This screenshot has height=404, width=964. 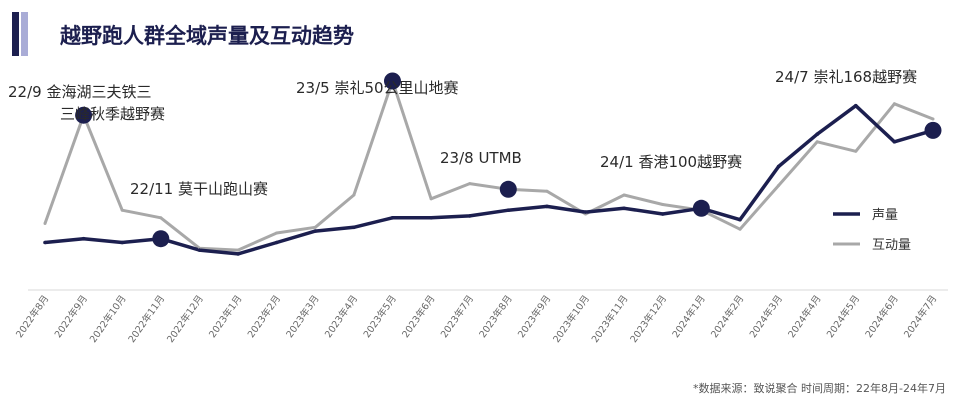 What do you see at coordinates (534, 316) in the screenshot?
I see `x-tick-label: 2023年9月` at bounding box center [534, 316].